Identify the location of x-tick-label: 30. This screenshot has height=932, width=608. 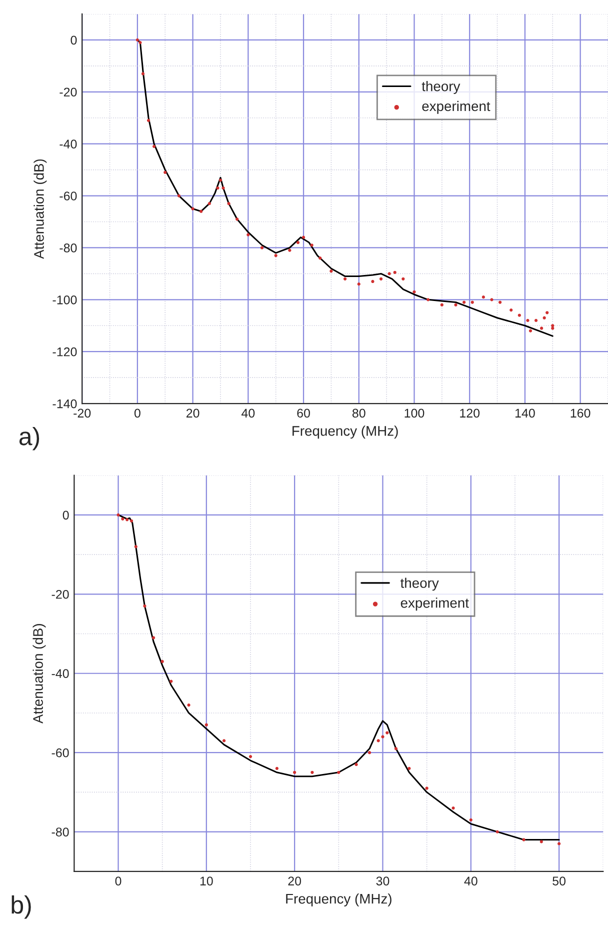
(383, 881).